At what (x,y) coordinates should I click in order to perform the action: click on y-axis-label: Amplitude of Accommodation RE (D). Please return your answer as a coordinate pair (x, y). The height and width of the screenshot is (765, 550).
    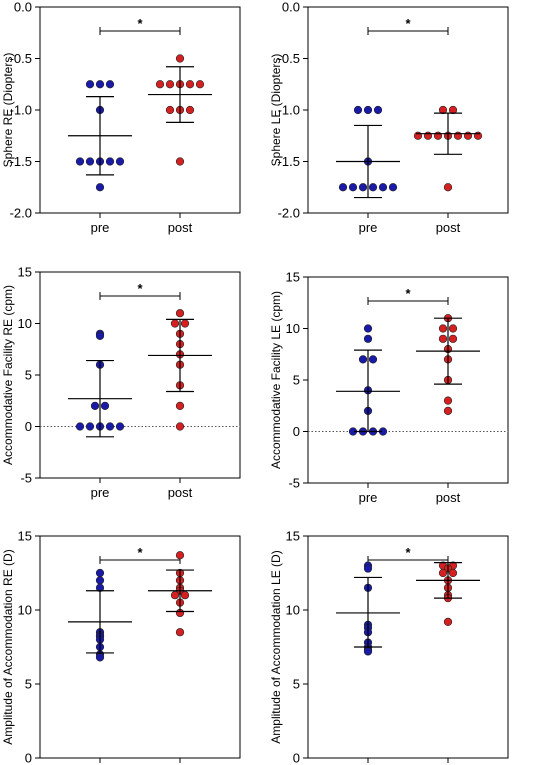
    Looking at the image, I should click on (8, 646).